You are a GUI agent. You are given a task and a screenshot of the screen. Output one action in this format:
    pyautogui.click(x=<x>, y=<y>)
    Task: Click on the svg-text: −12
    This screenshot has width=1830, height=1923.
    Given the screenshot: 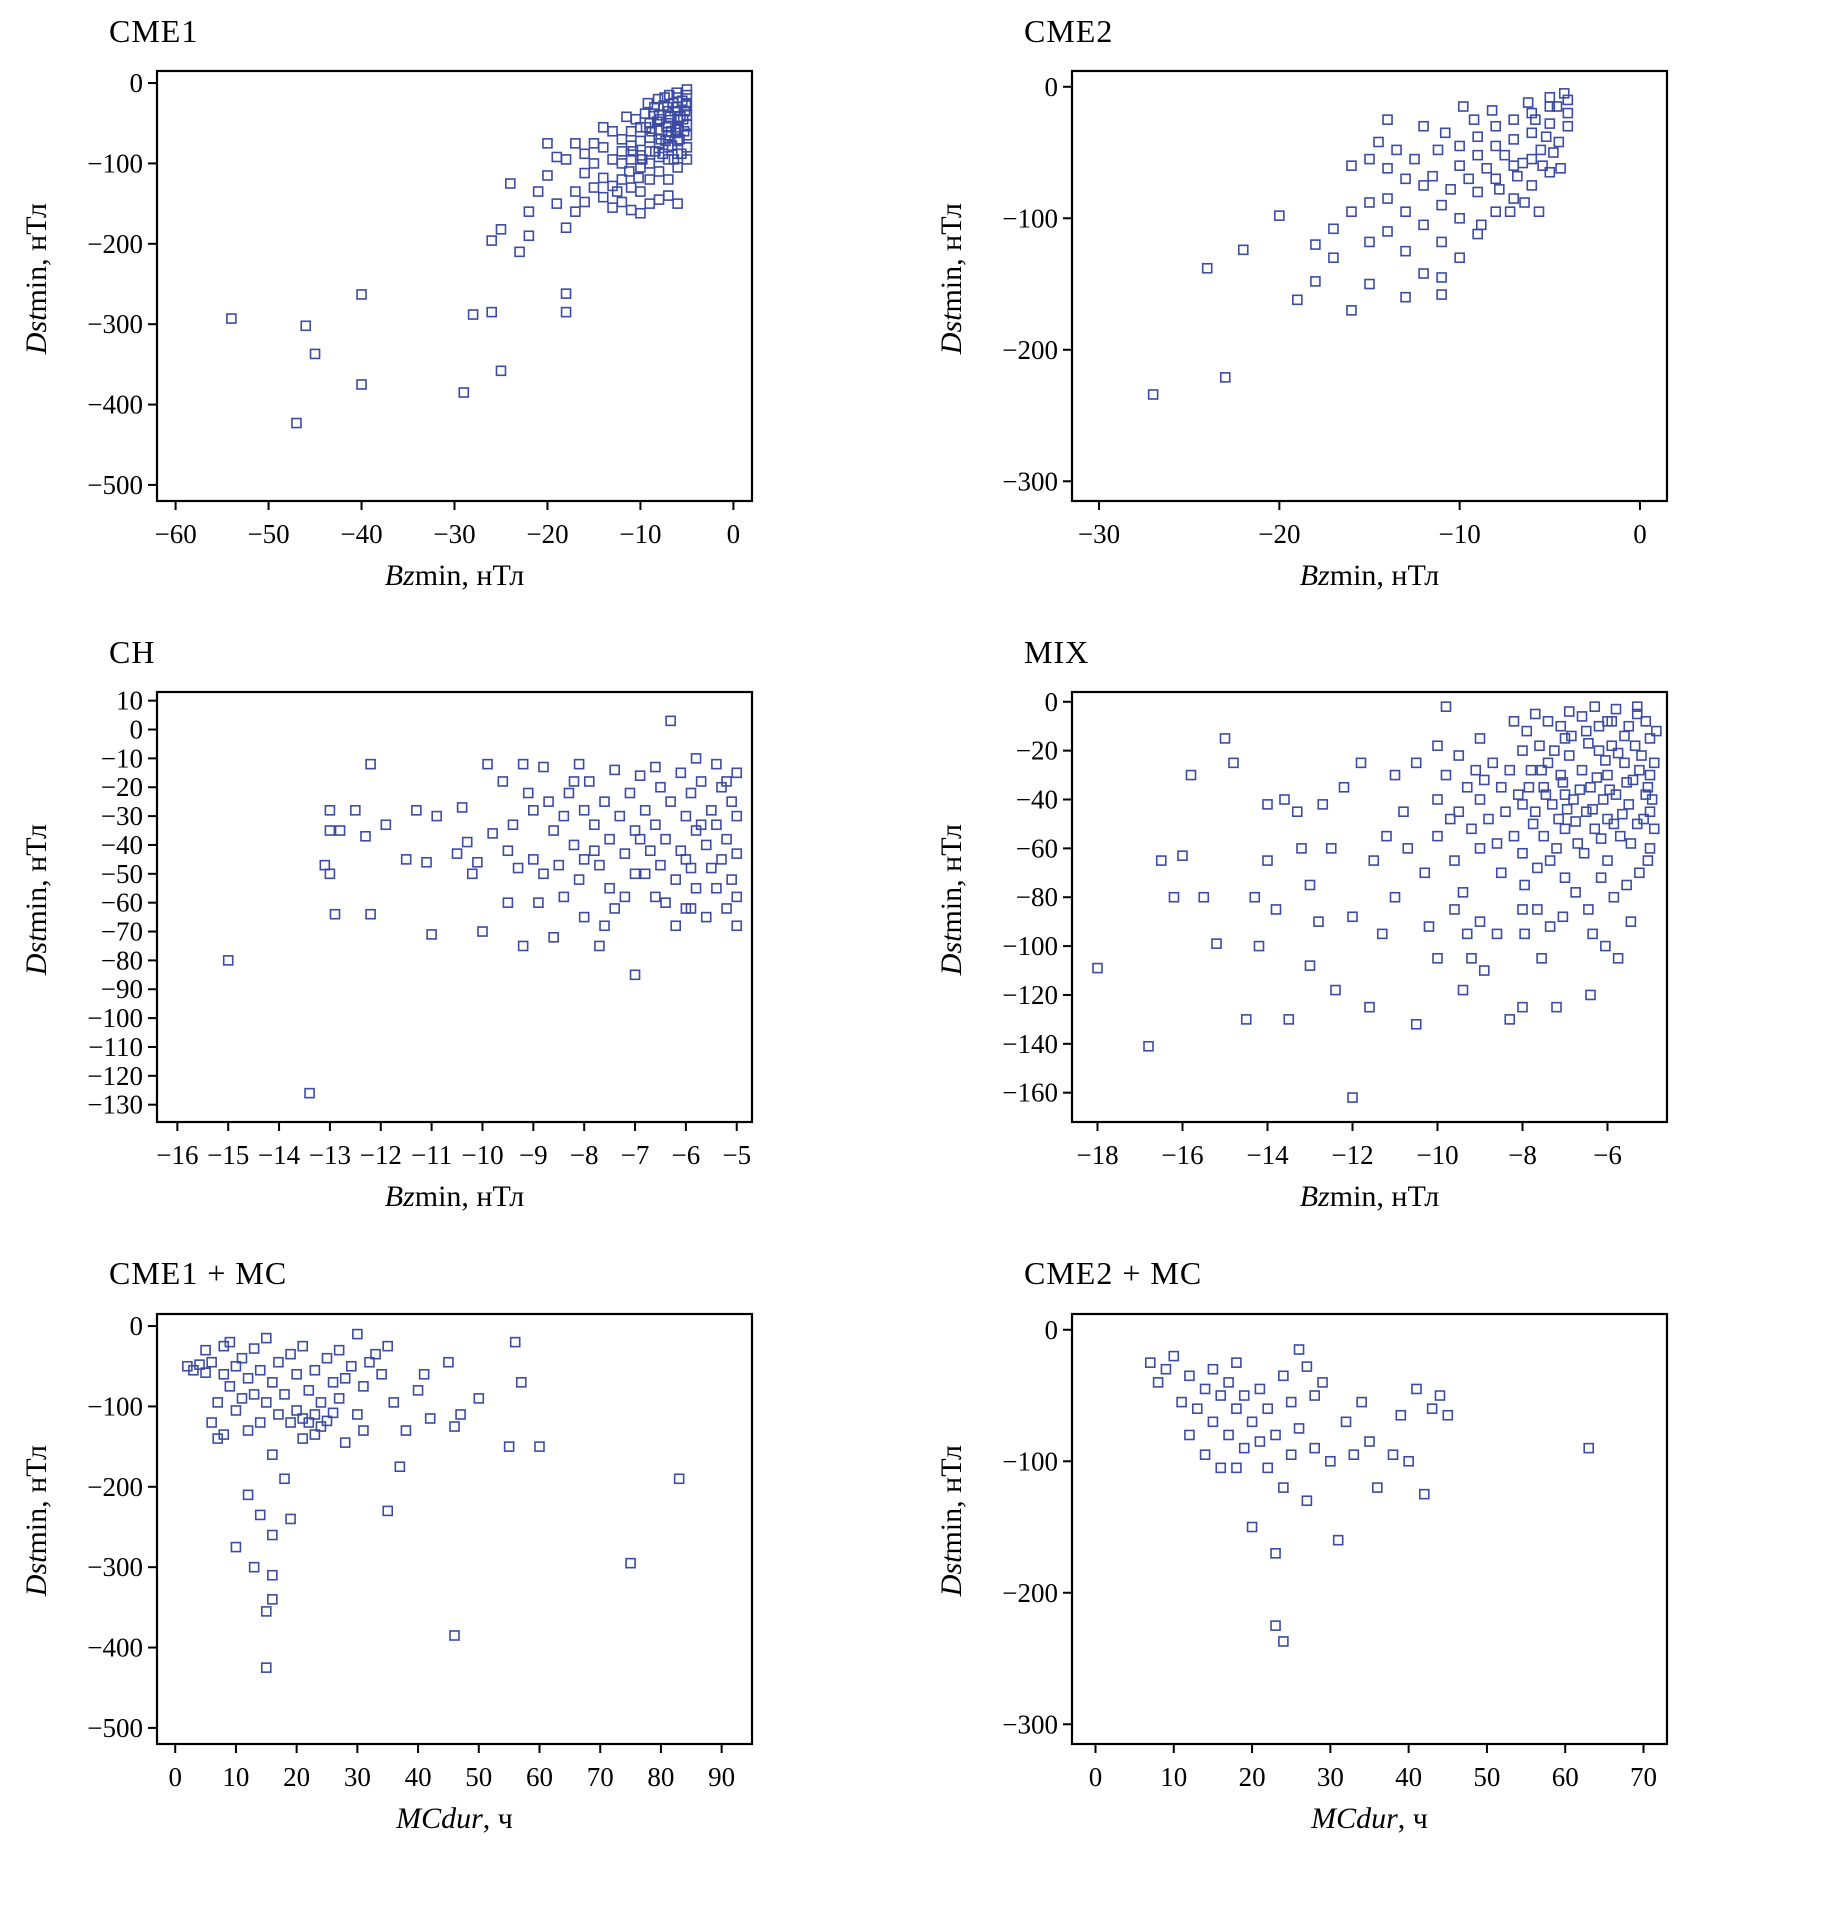 What is the action you would take?
    pyautogui.click(x=1352, y=1155)
    